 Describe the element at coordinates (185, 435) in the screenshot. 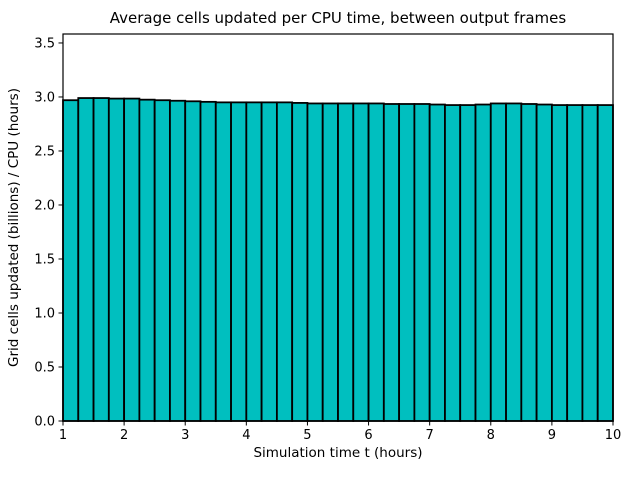

I see `x-tick-label: 3` at that location.